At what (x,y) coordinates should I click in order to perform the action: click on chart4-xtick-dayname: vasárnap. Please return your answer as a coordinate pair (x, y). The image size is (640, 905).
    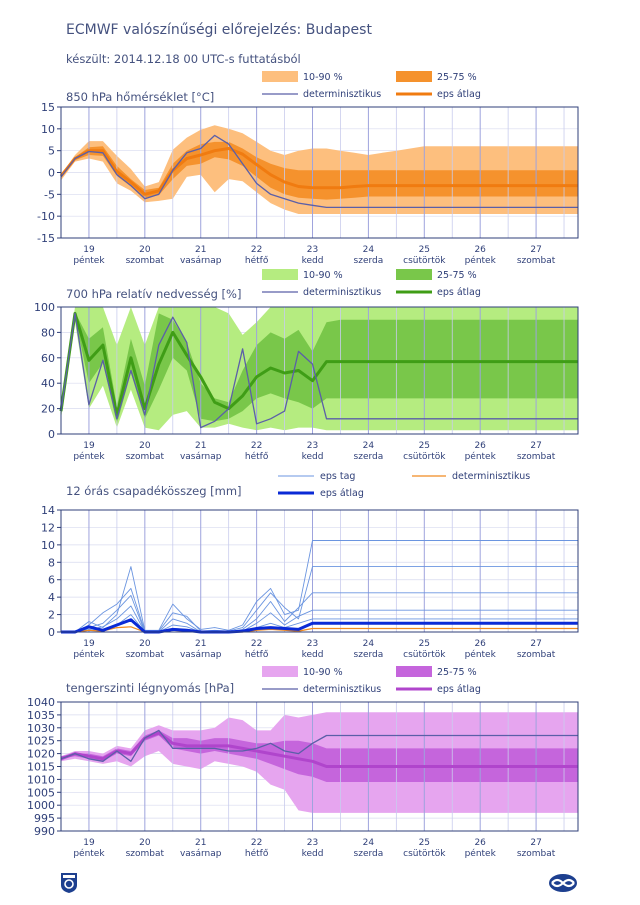
    Looking at the image, I should click on (201, 854).